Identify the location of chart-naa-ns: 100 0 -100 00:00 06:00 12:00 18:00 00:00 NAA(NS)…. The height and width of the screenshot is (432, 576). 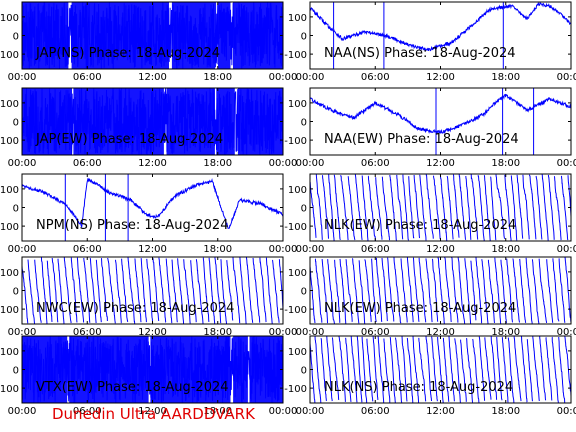
(430, 42).